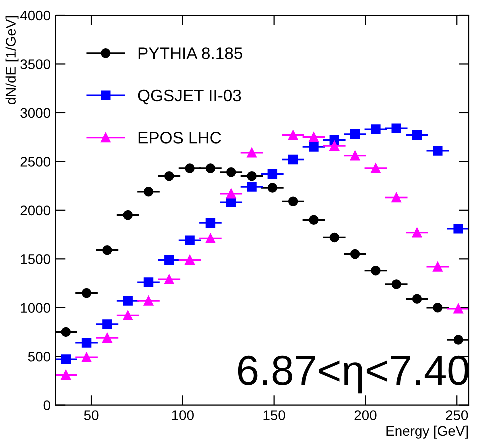 Image resolution: width=486 pixels, height=443 pixels. I want to click on x-tick-label: 100, so click(183, 415).